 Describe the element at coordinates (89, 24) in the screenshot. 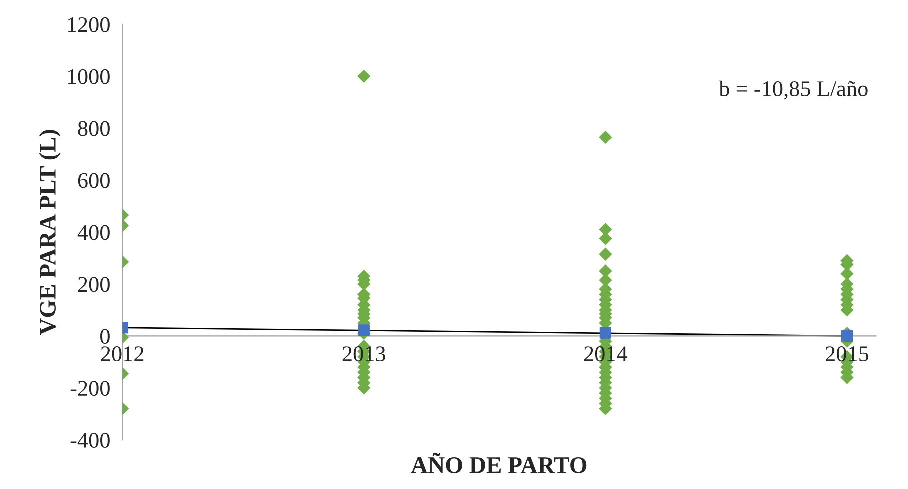

I see `y-tick-label: 1200` at that location.